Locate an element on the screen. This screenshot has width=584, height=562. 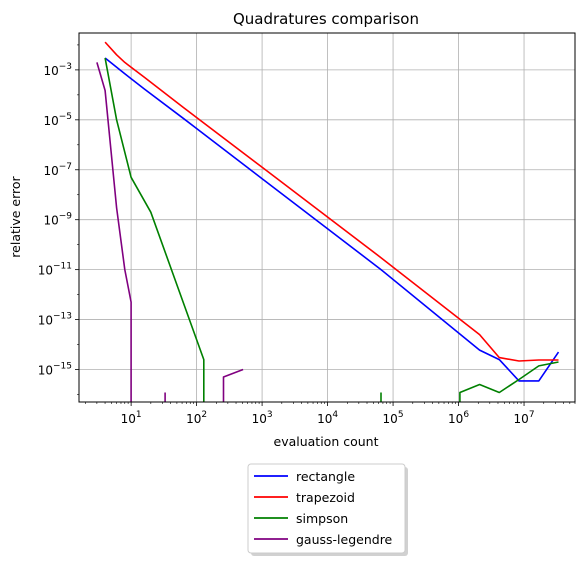
x-tick-label: 10⁷ is located at coordinates (524, 418).